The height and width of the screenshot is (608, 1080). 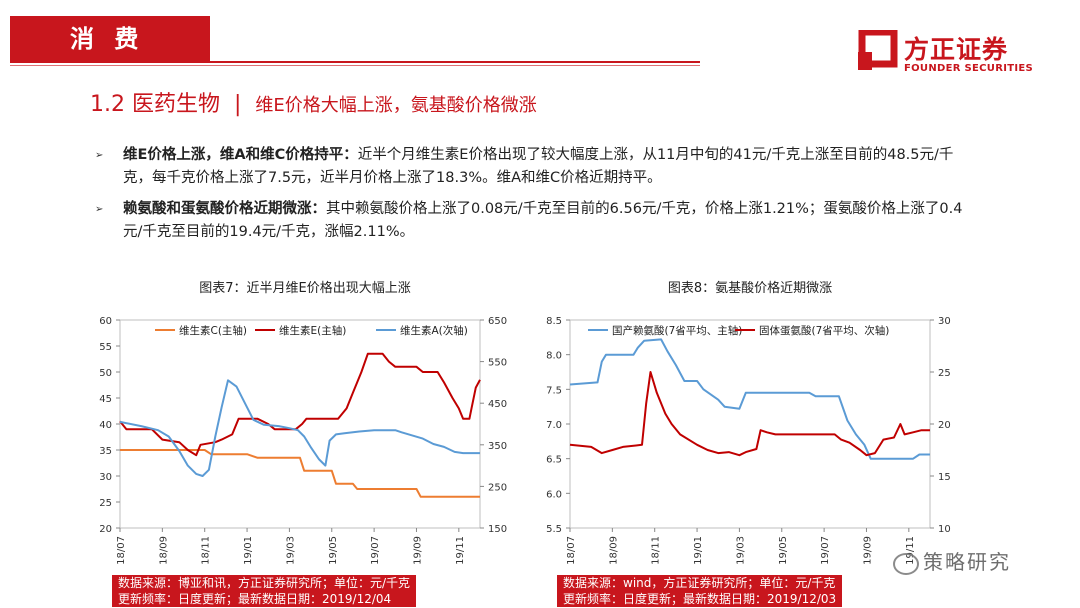 I want to click on page-title-prefix: 1.2 医药生物, so click(x=155, y=104).